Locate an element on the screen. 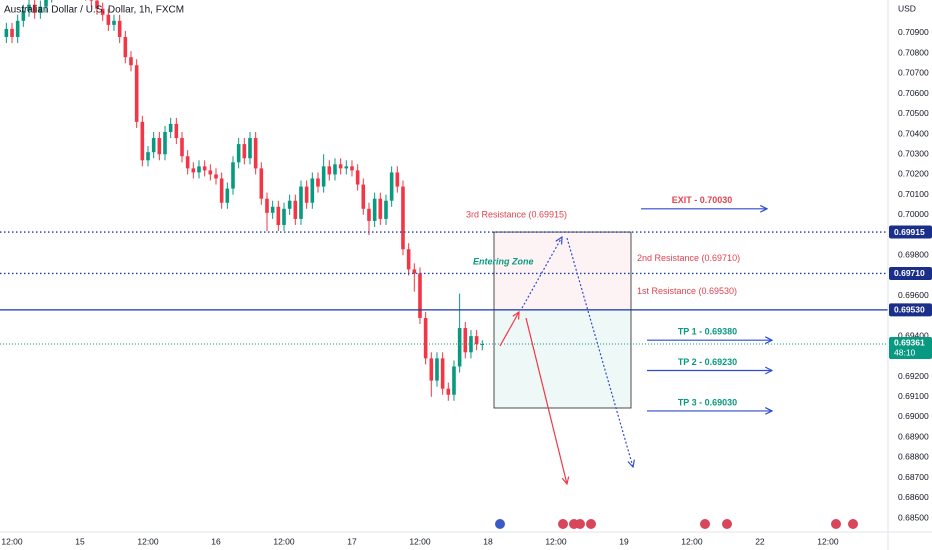 The height and width of the screenshot is (550, 932). x-tick-label: 15 is located at coordinates (80, 541).